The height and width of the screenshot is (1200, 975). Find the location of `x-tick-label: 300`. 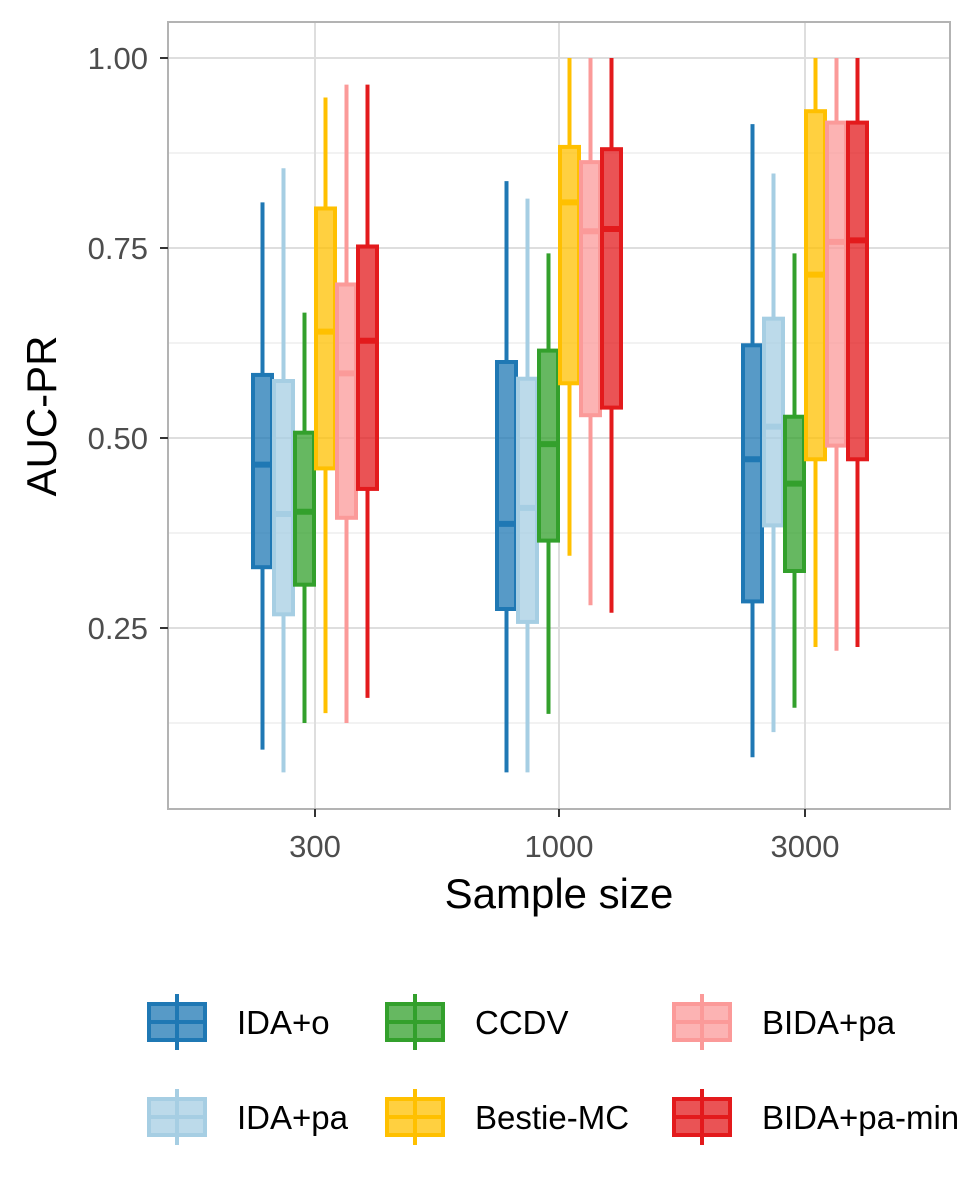

x-tick-label: 300 is located at coordinates (315, 846).